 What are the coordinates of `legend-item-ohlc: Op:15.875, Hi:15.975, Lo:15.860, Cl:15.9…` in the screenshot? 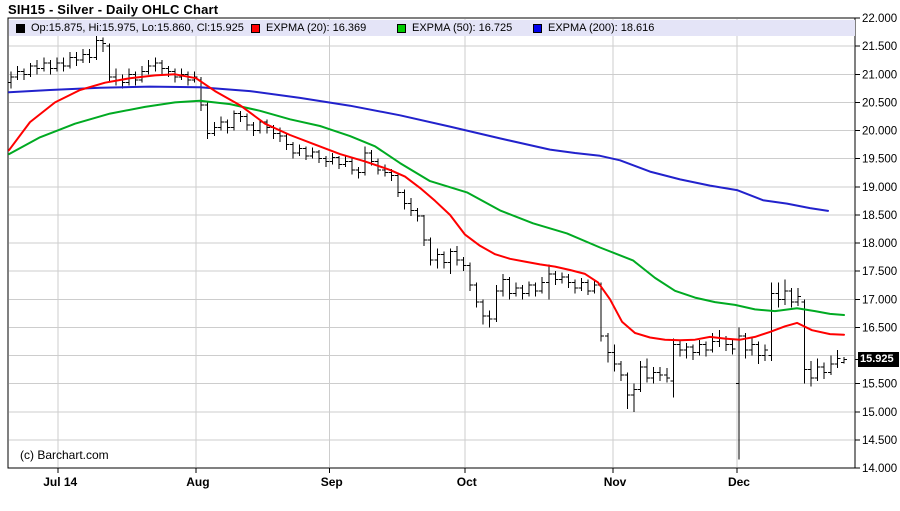 It's located at (130, 28).